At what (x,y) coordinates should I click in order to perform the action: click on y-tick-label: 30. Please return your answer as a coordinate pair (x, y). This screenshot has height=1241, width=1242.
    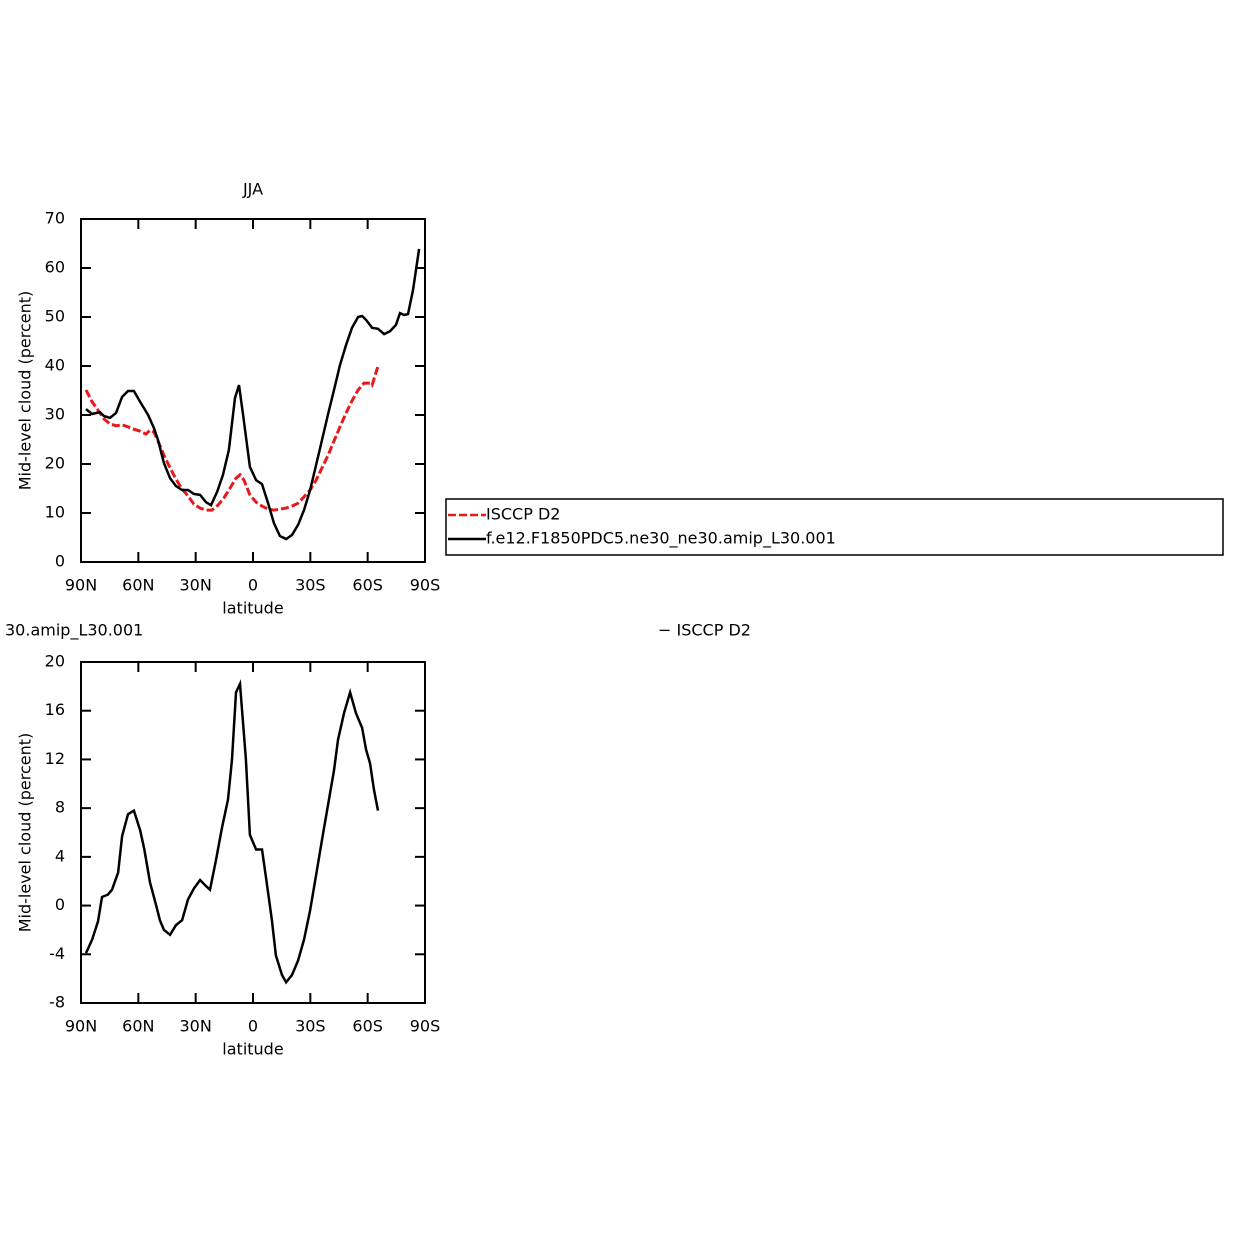
    Looking at the image, I should click on (55, 414).